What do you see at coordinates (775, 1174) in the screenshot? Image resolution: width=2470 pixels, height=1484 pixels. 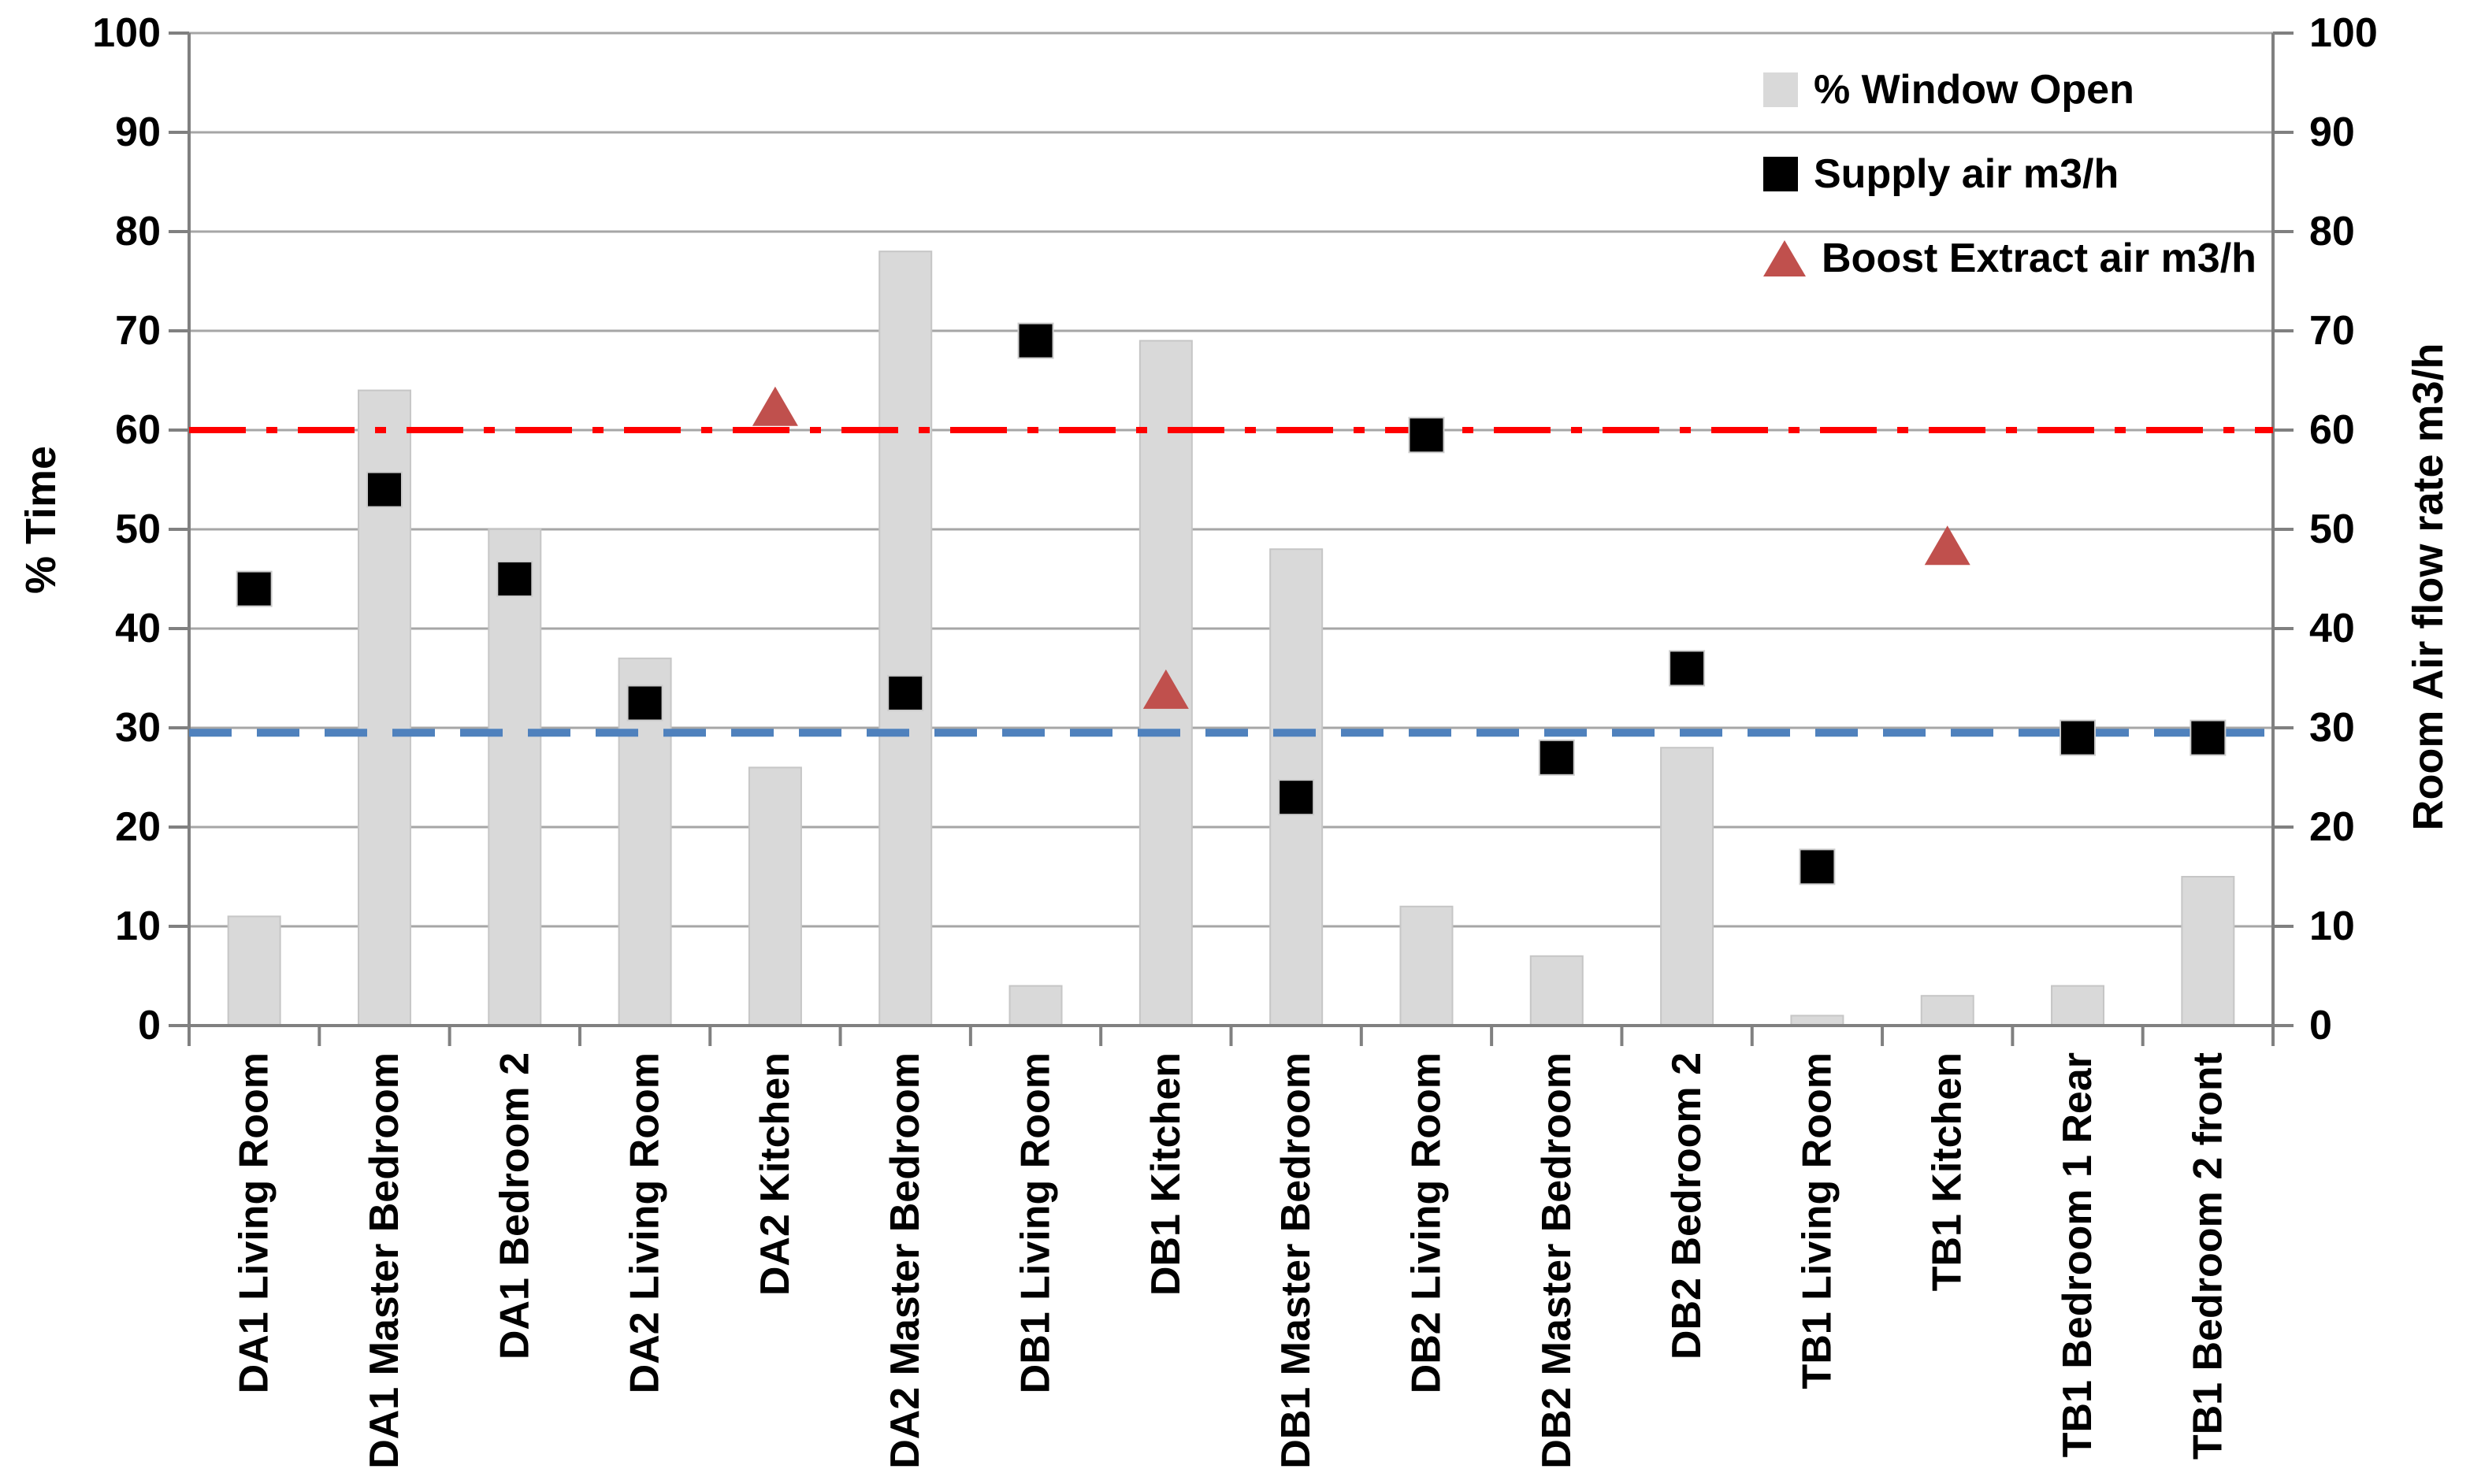 I see `x-category-label: DA2 Kitchen` at bounding box center [775, 1174].